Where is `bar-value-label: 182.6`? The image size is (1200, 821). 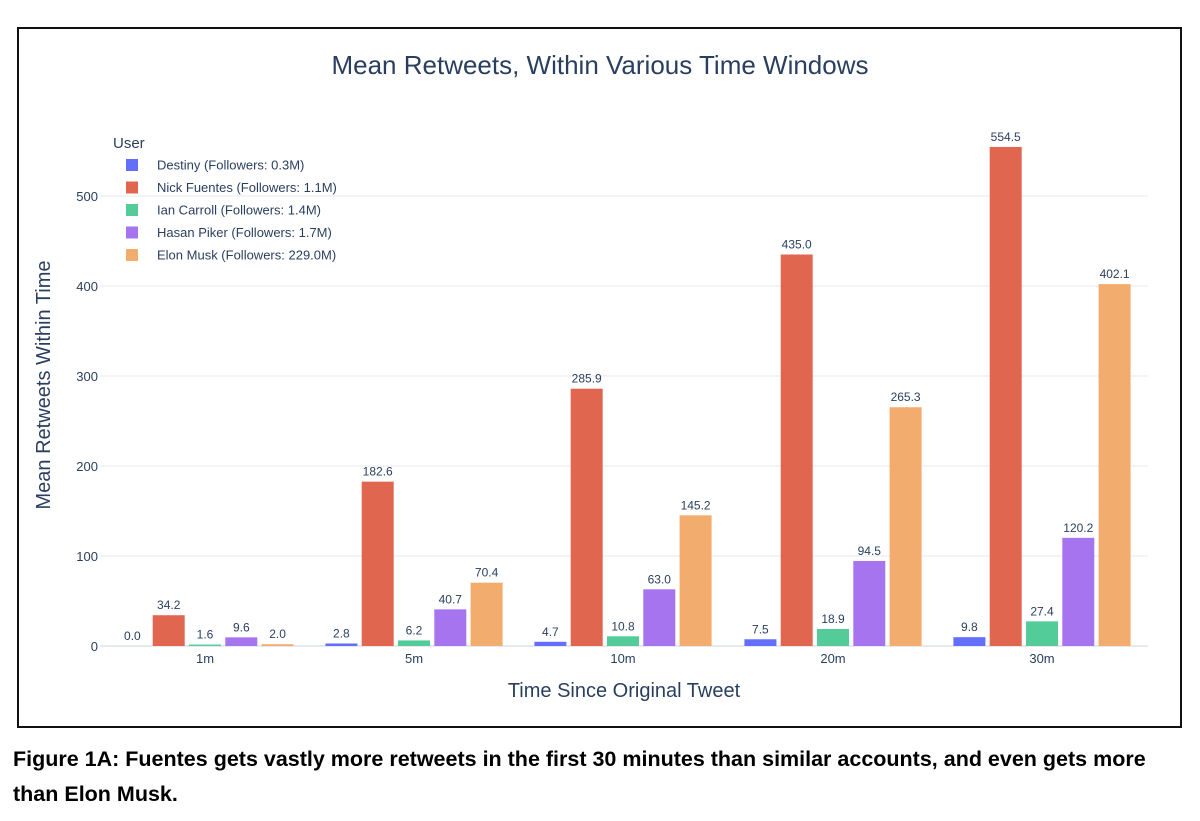
bar-value-label: 182.6 is located at coordinates (378, 472).